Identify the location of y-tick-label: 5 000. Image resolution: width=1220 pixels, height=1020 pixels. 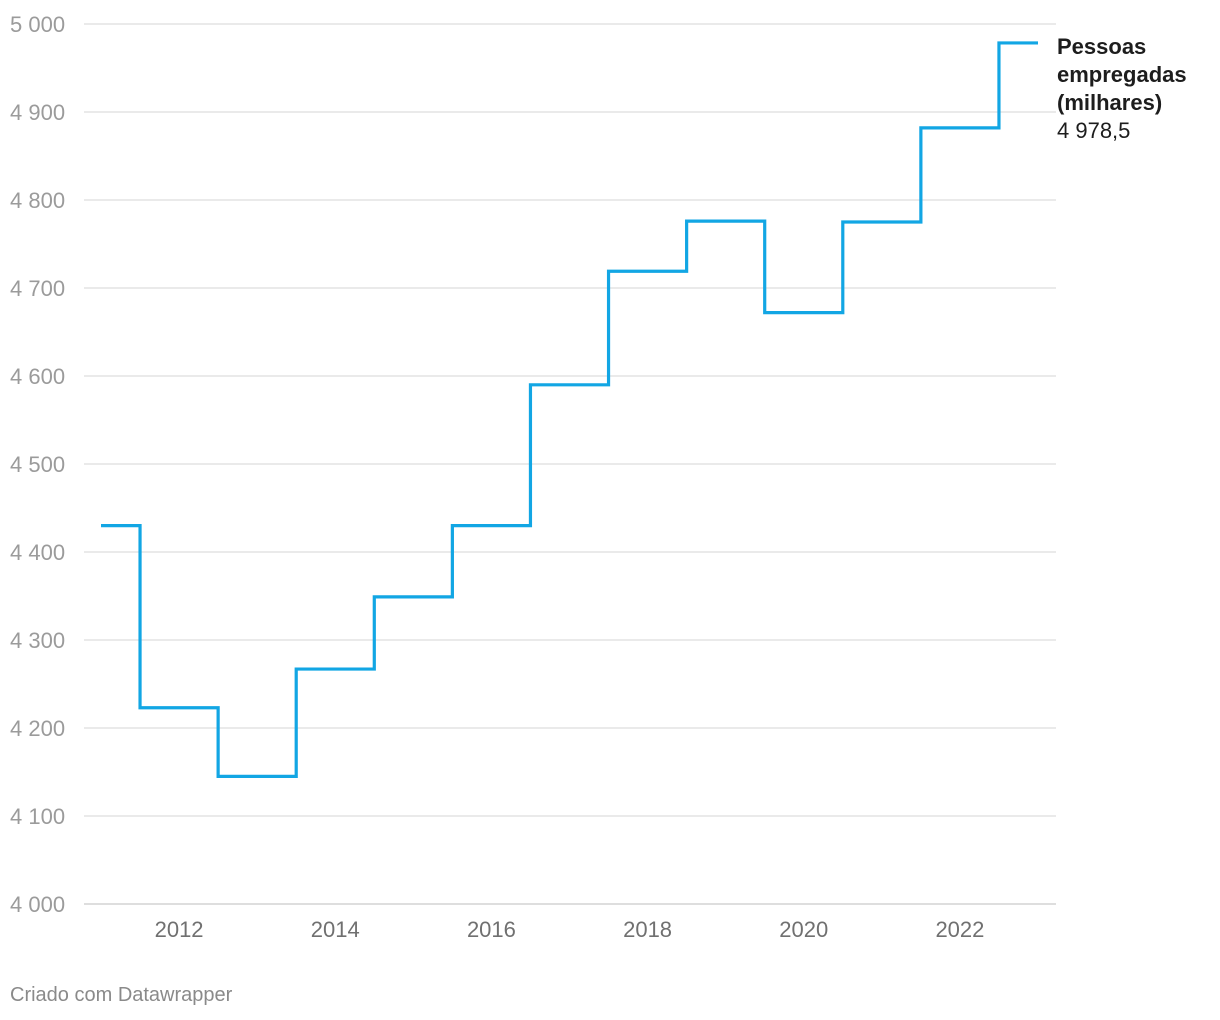
(37, 24).